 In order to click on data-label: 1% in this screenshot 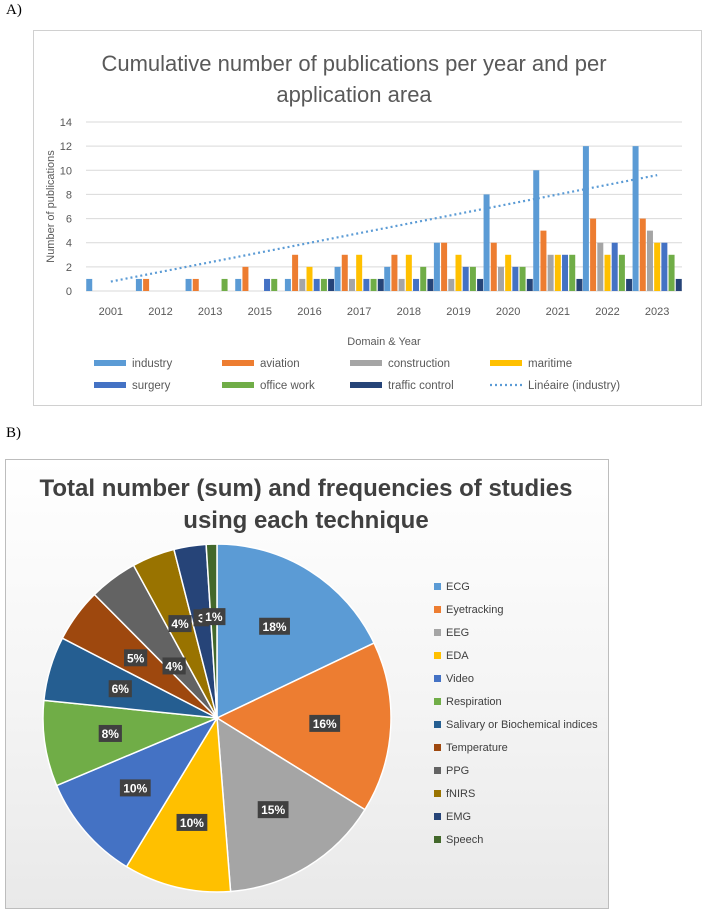, I will do `click(214, 617)`.